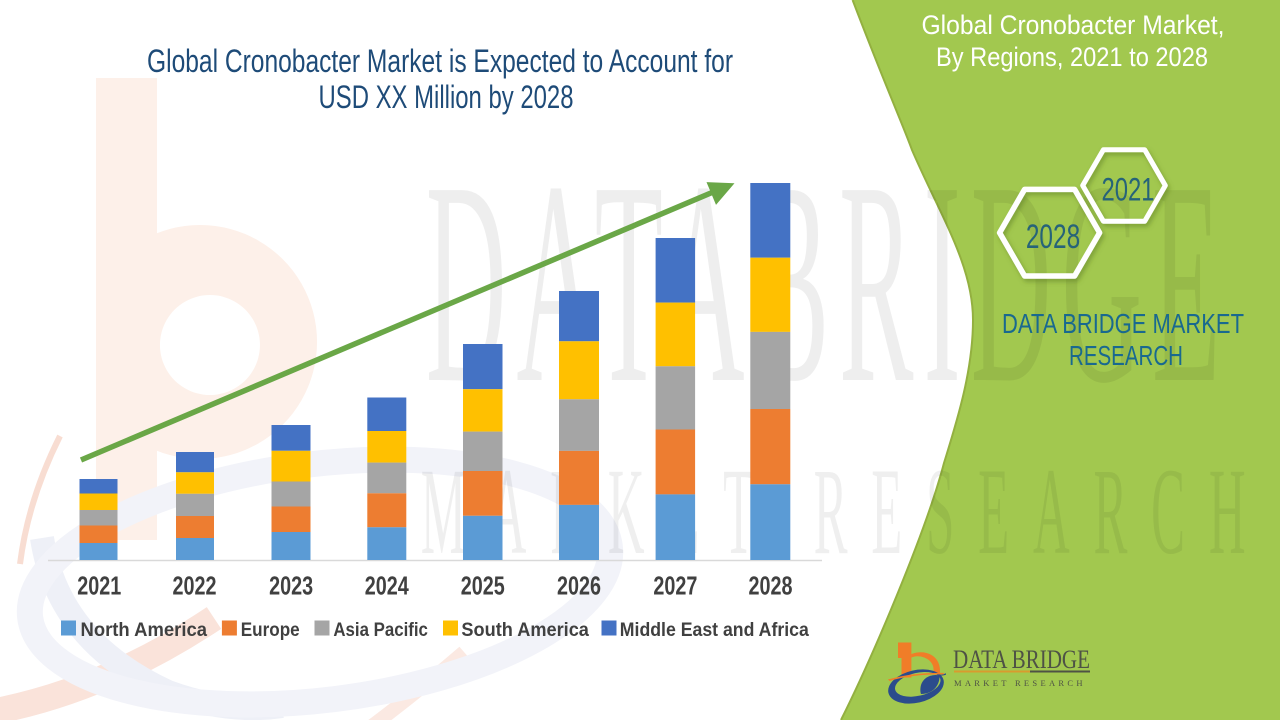 Image resolution: width=1280 pixels, height=720 pixels. I want to click on svg-text: 2027, so click(675, 586).